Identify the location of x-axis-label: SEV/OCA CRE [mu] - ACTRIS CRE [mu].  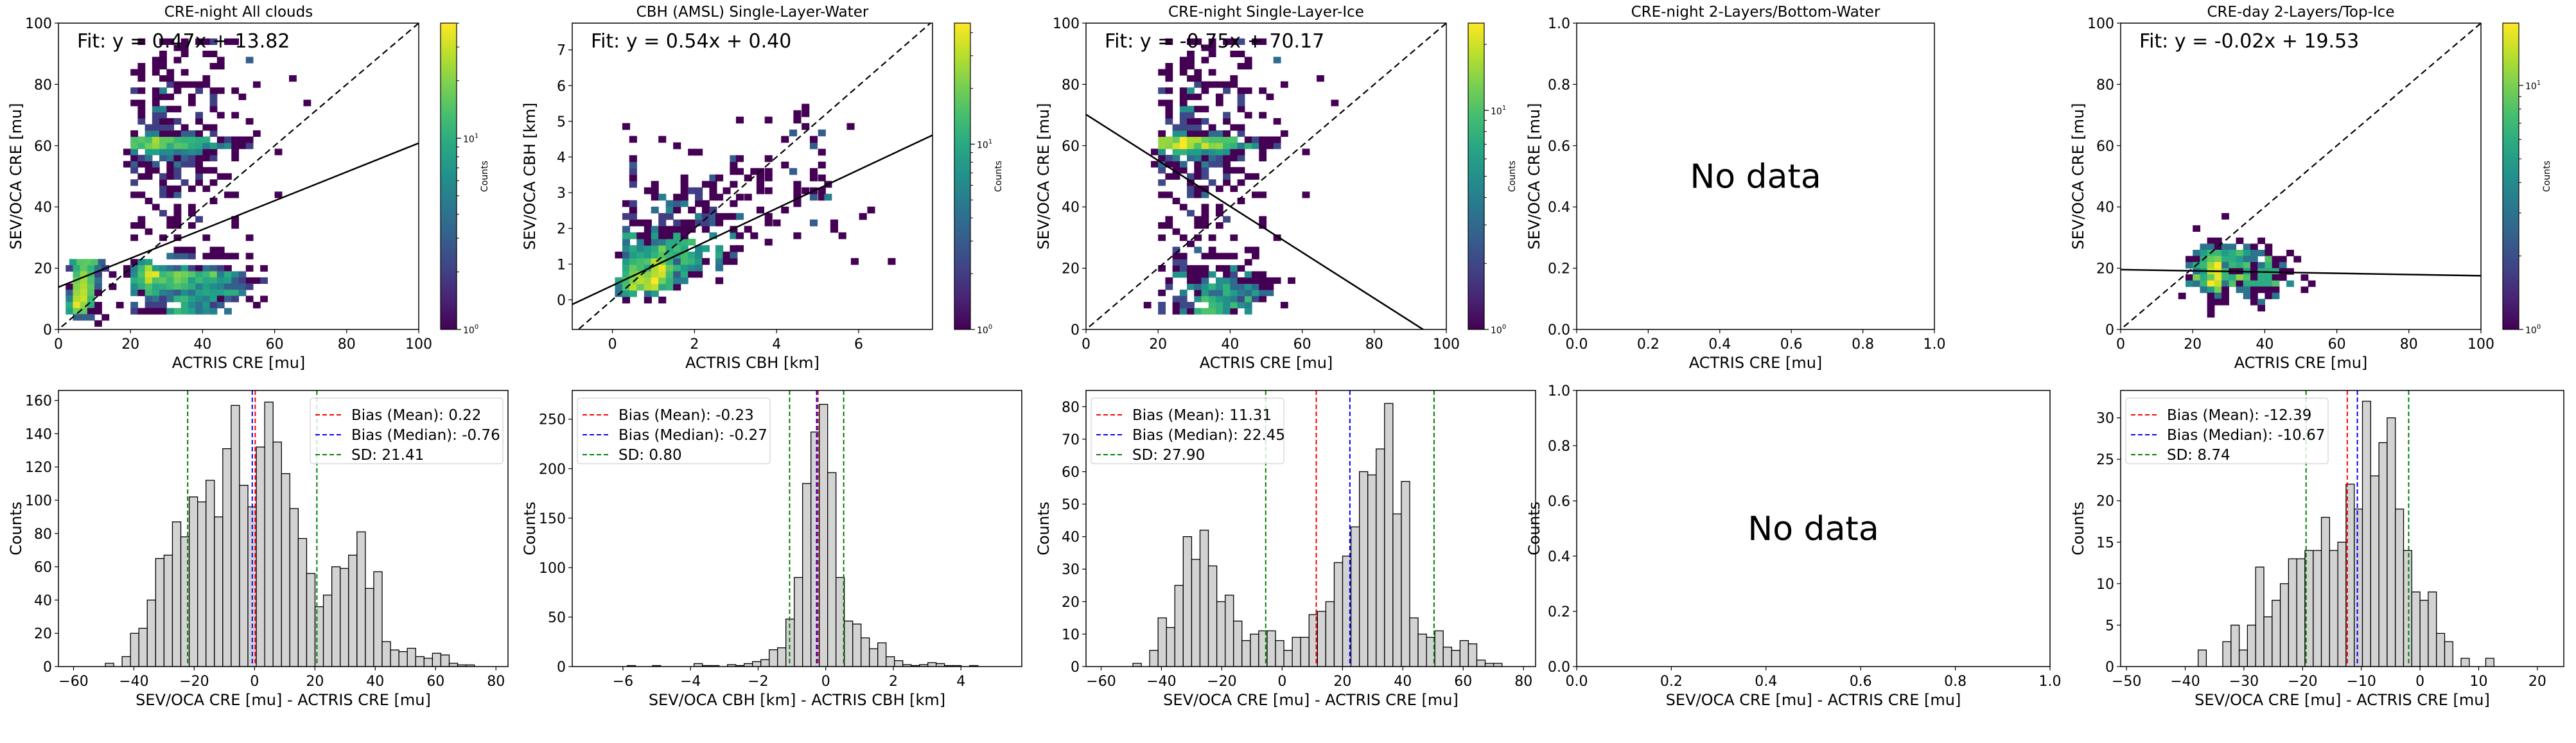
(1311, 700).